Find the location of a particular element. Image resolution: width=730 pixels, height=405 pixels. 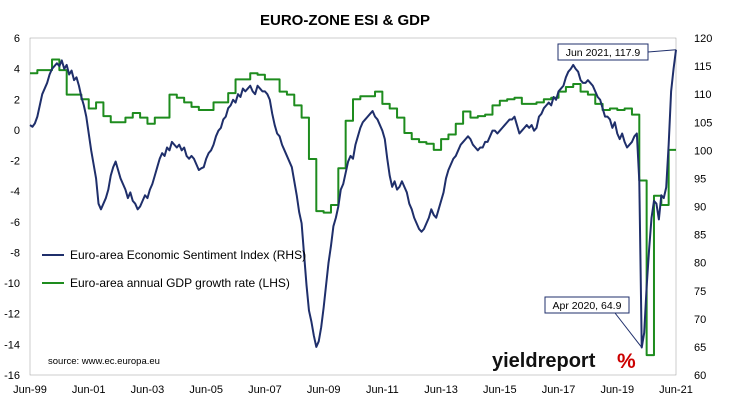

right-tick-label: 110 is located at coordinates (703, 95).